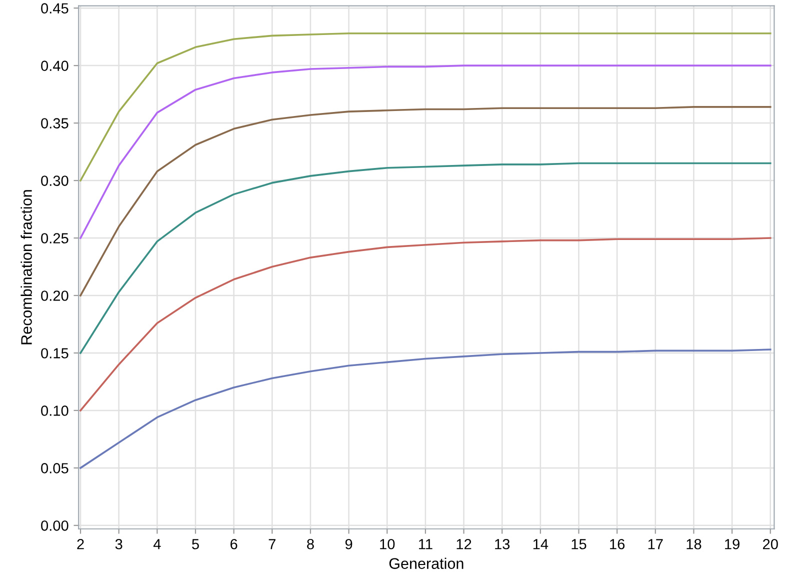  I want to click on y-tick-label: 0.35, so click(54, 123).